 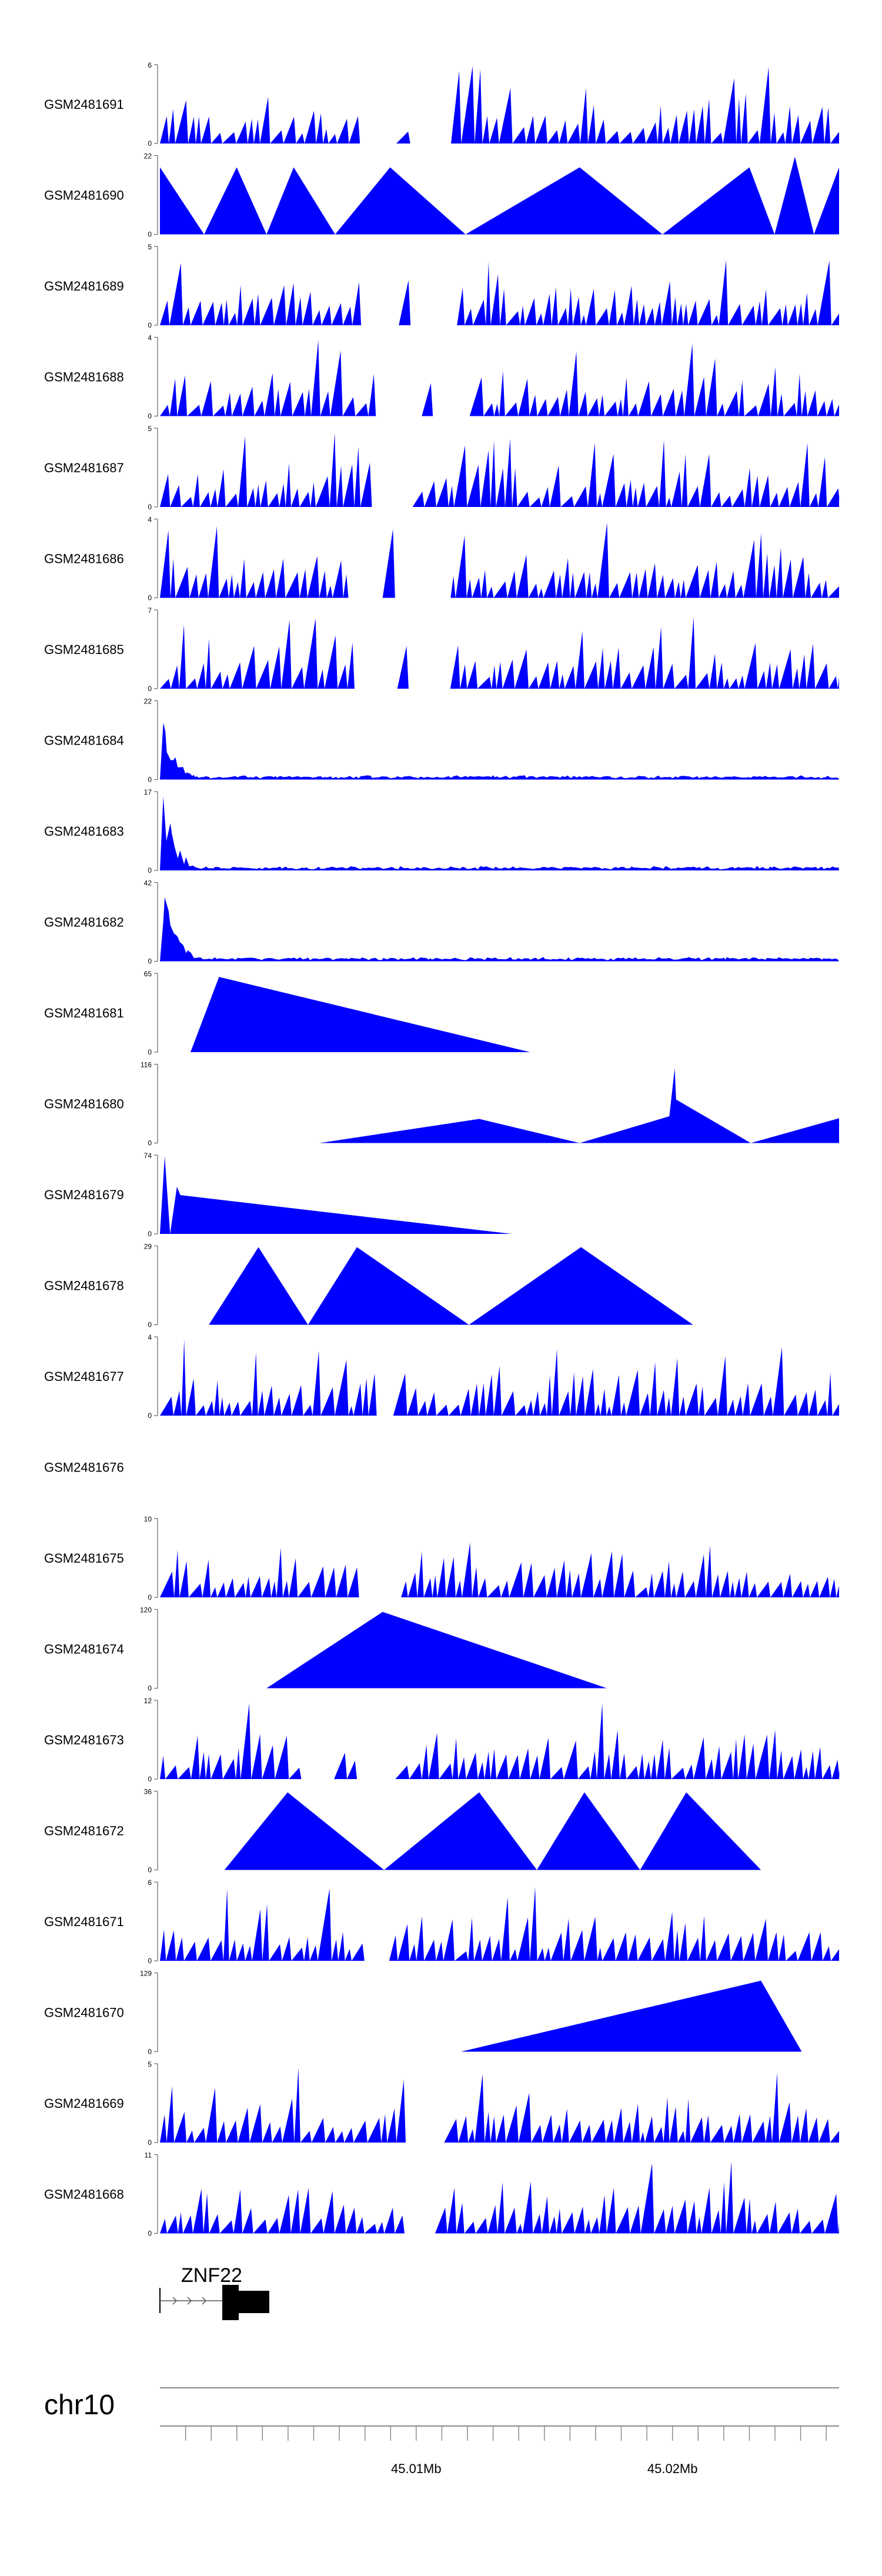 What do you see at coordinates (148, 2155) in the screenshot?
I see `y-tick-label-max: 11` at bounding box center [148, 2155].